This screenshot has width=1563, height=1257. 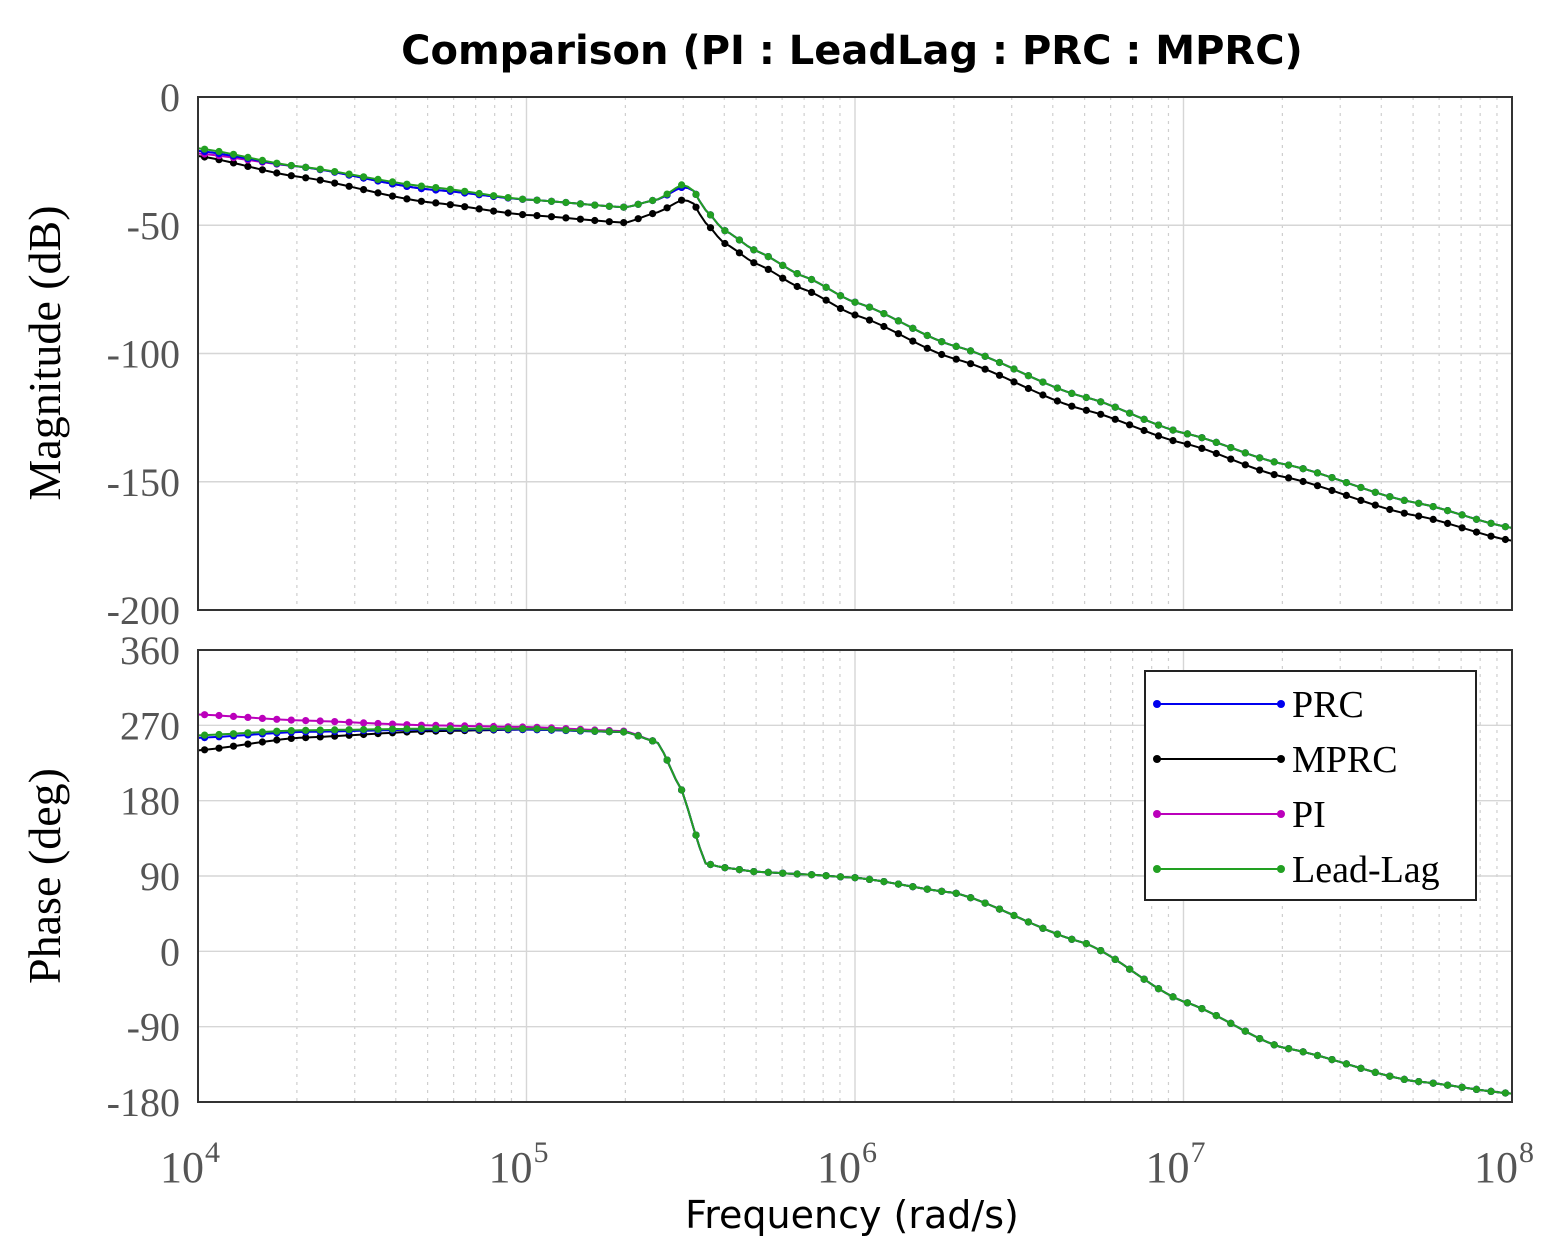 What do you see at coordinates (44, 876) in the screenshot?
I see `phase-y-label: Phase (deg)` at bounding box center [44, 876].